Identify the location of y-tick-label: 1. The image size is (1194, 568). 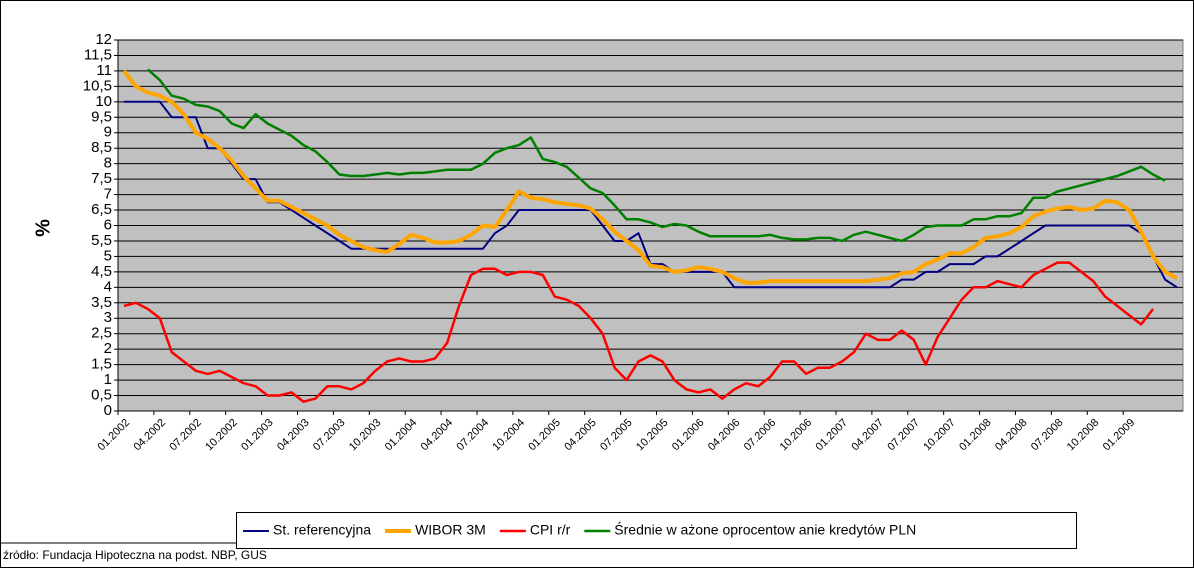
(108, 379).